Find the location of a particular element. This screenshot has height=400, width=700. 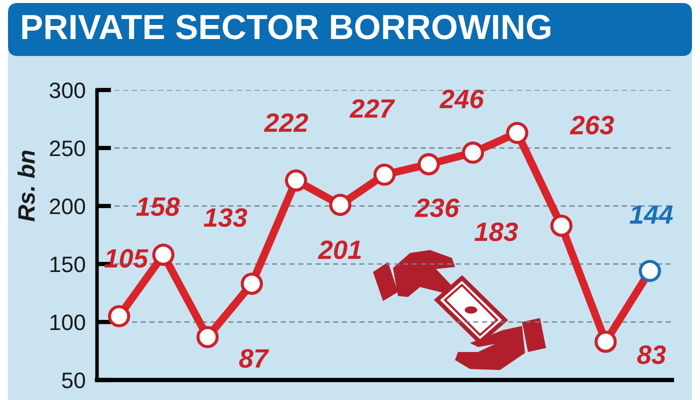

data-label: 144 is located at coordinates (651, 214).